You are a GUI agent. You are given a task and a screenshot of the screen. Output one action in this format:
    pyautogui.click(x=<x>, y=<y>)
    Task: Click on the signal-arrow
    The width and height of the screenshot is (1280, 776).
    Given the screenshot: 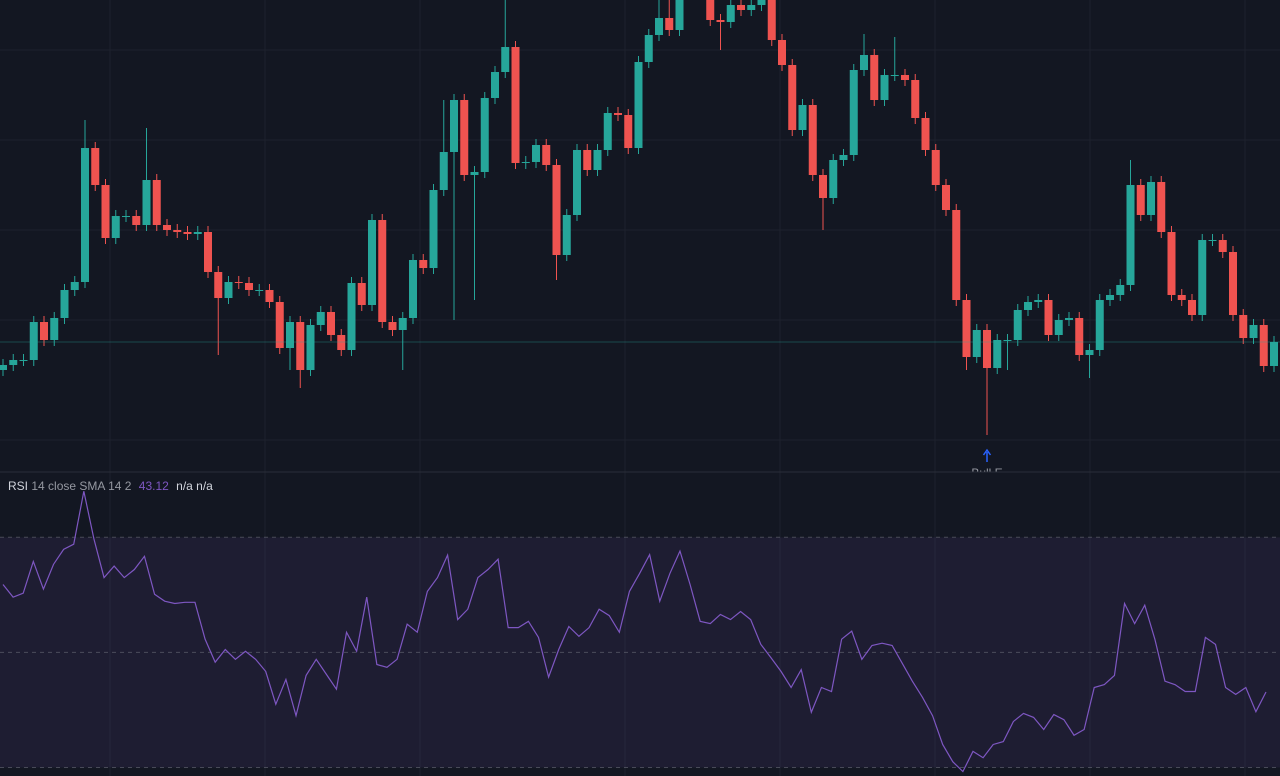 What is the action you would take?
    pyautogui.click(x=987, y=455)
    